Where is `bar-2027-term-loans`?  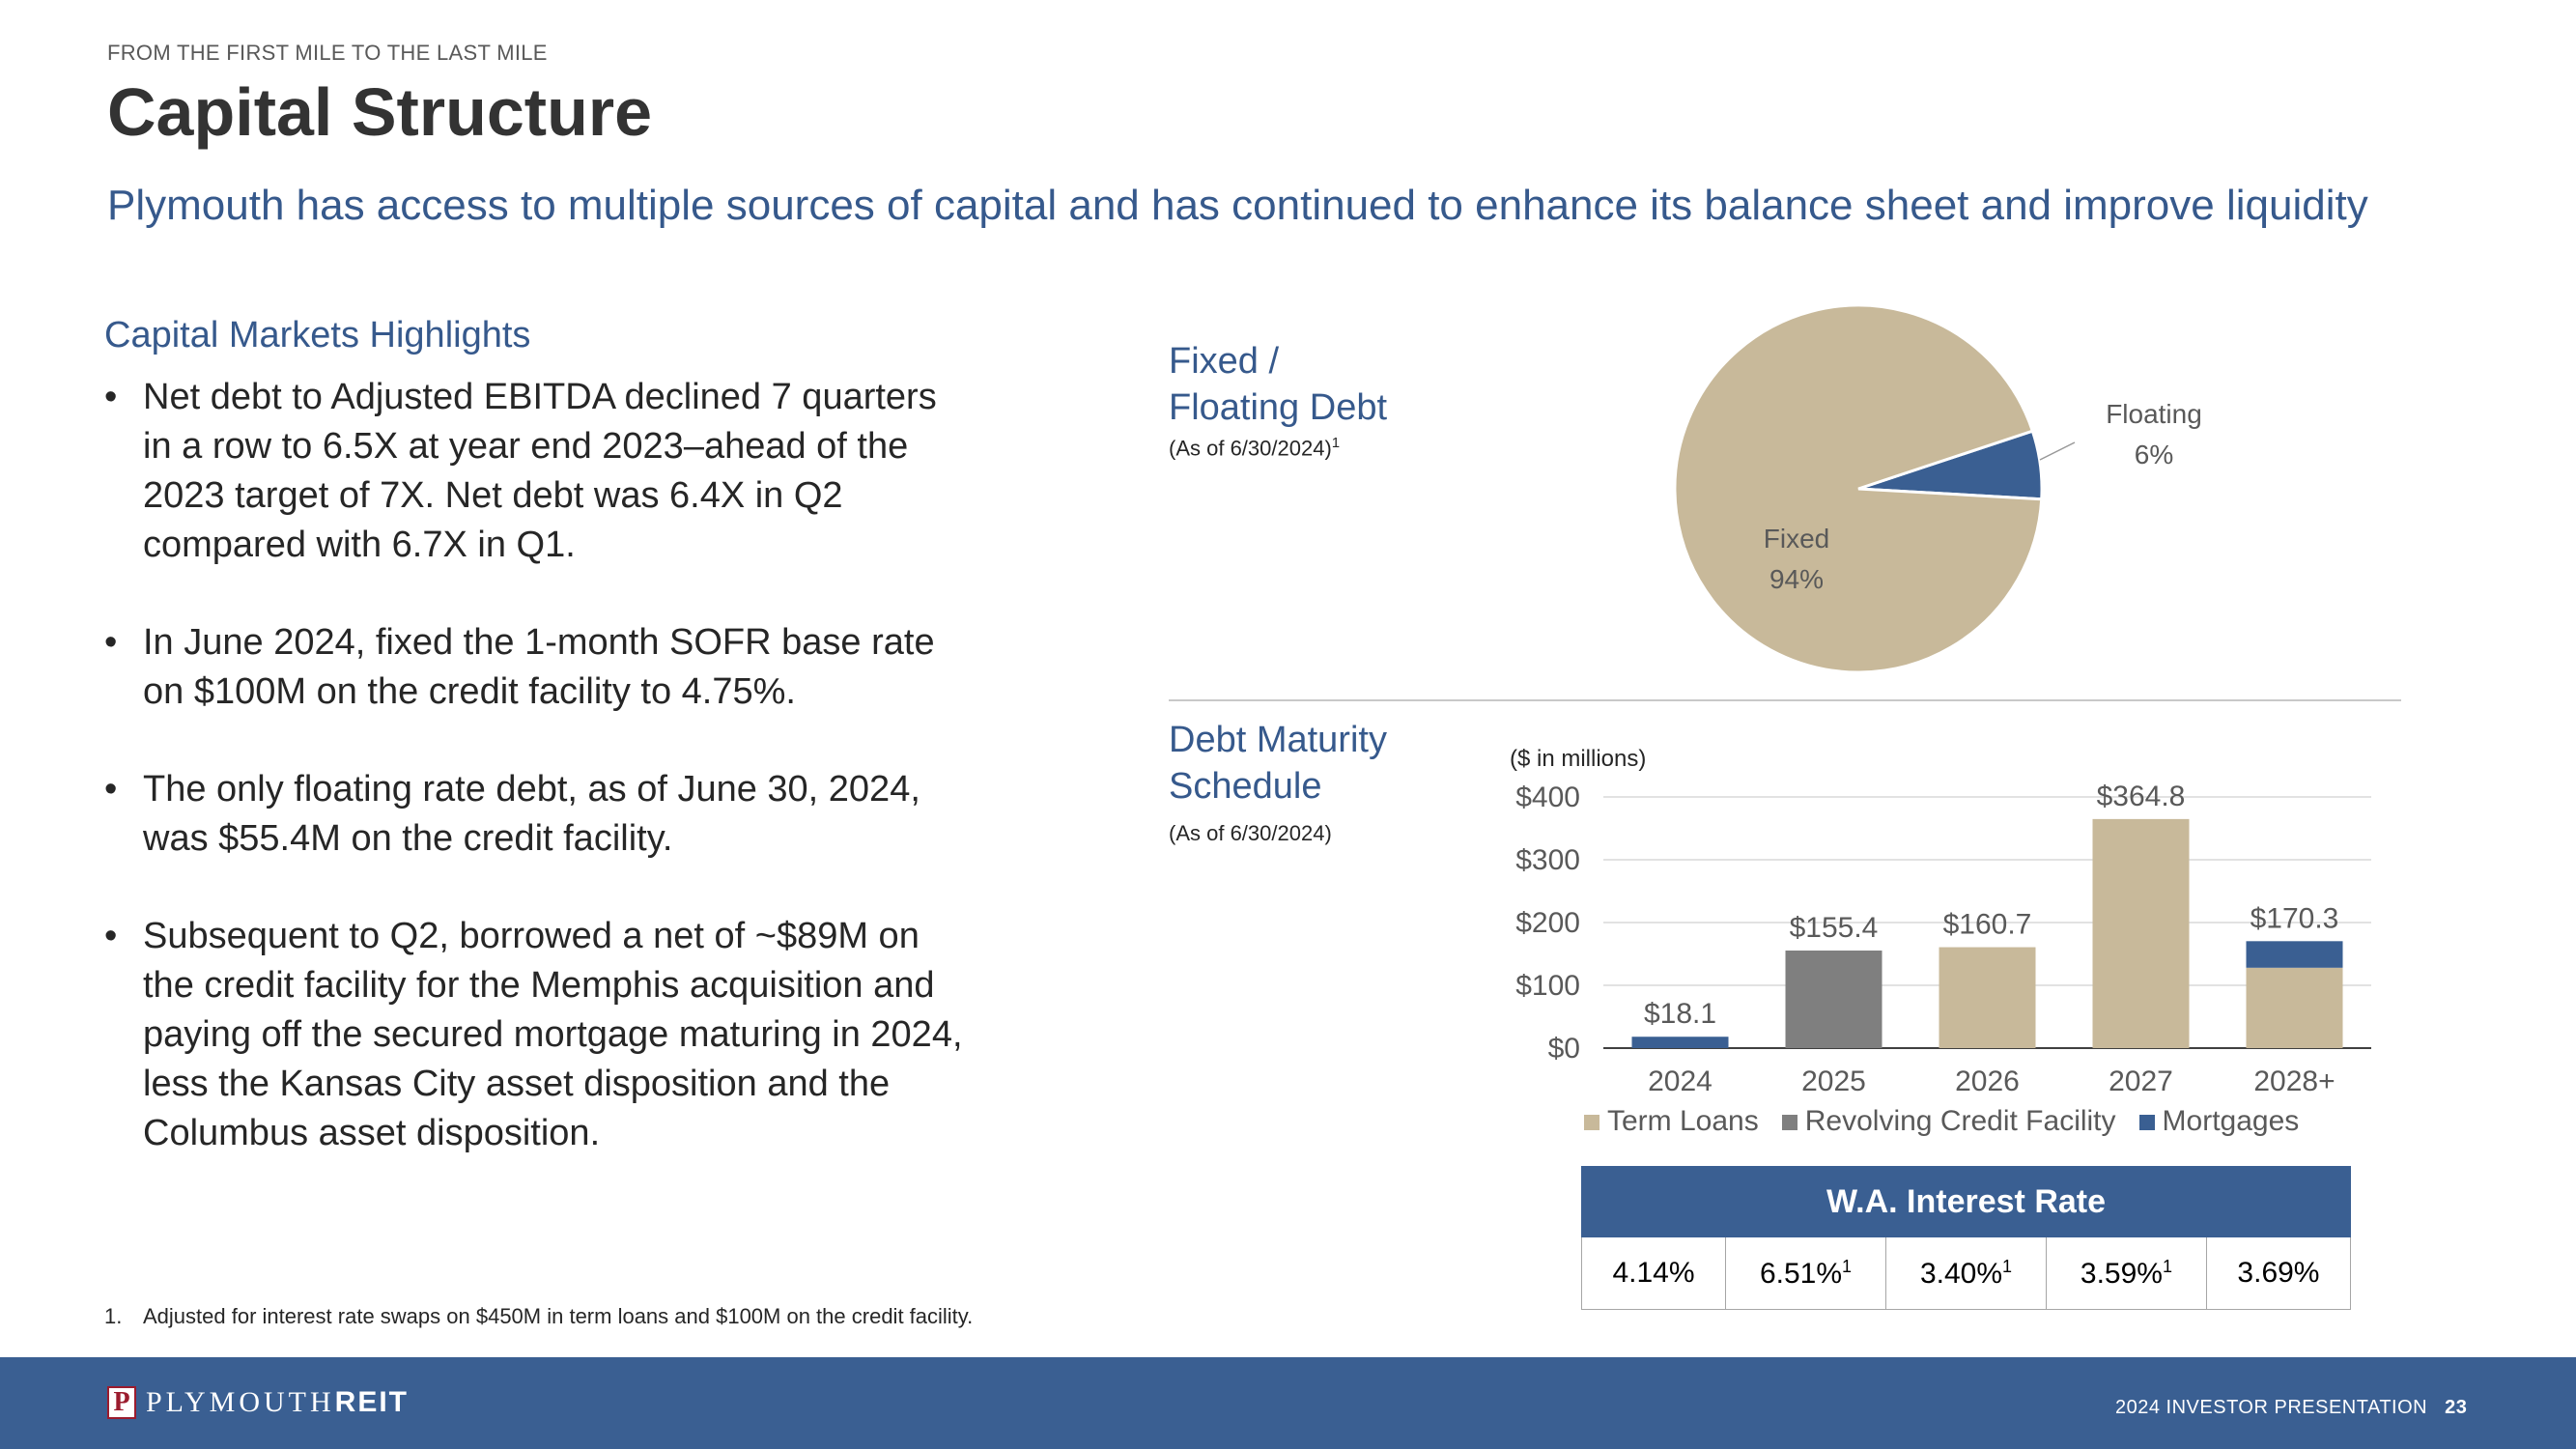
bar-2027-term-loans is located at coordinates (2141, 933).